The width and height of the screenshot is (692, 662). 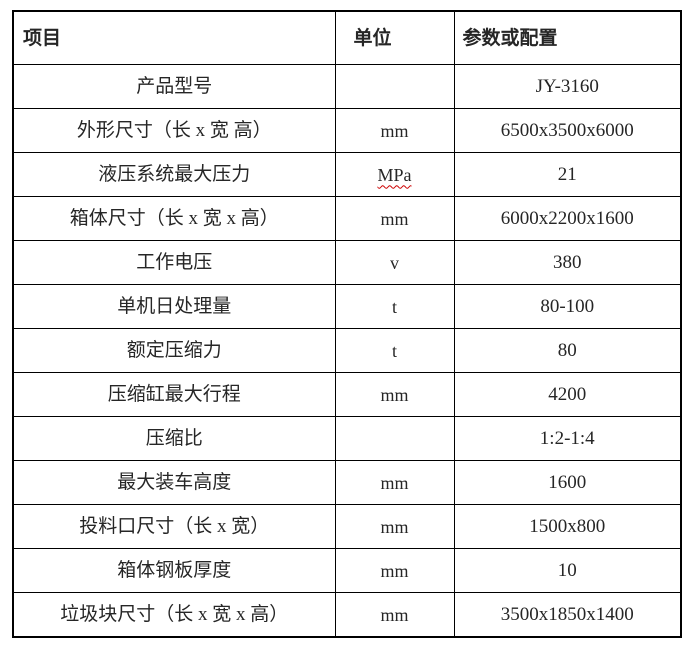 I want to click on table-row: 压缩比 1:2-1:4, so click(x=347, y=438).